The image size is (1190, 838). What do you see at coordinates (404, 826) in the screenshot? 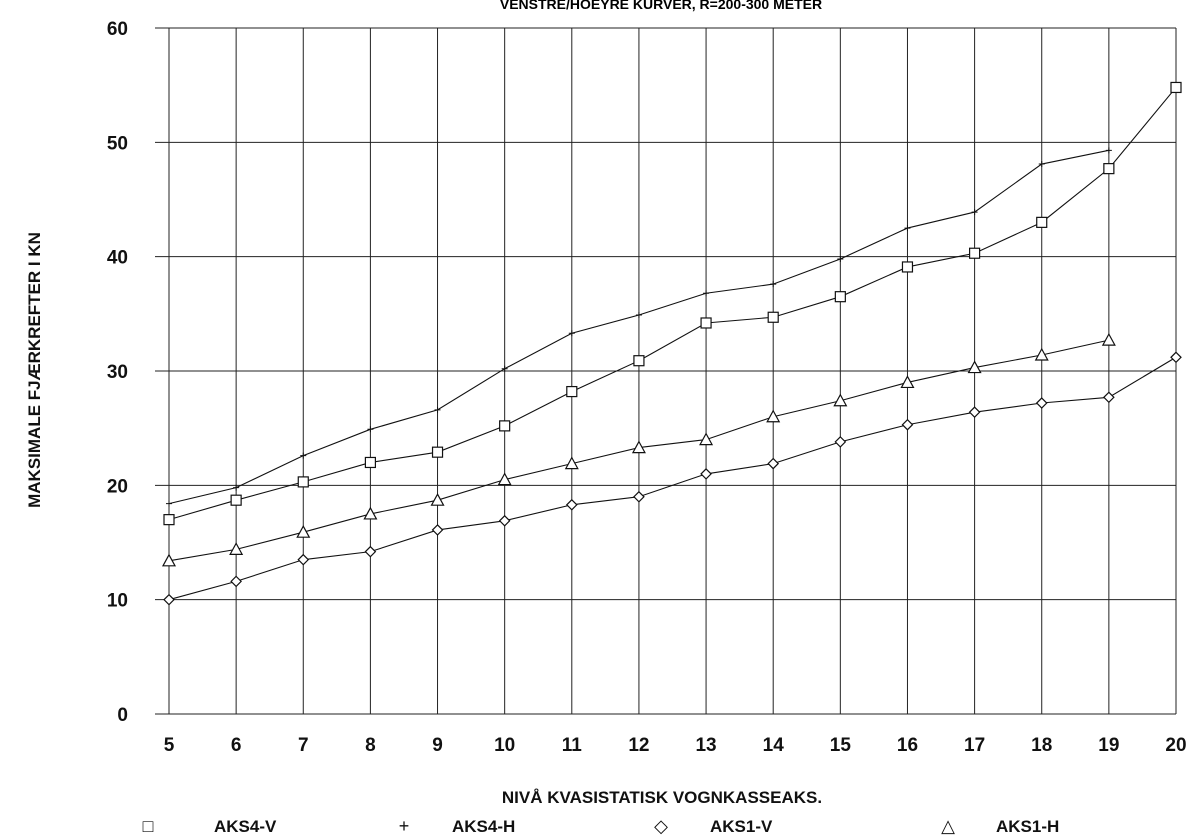
I see `legend-symbol-plus: +` at bounding box center [404, 826].